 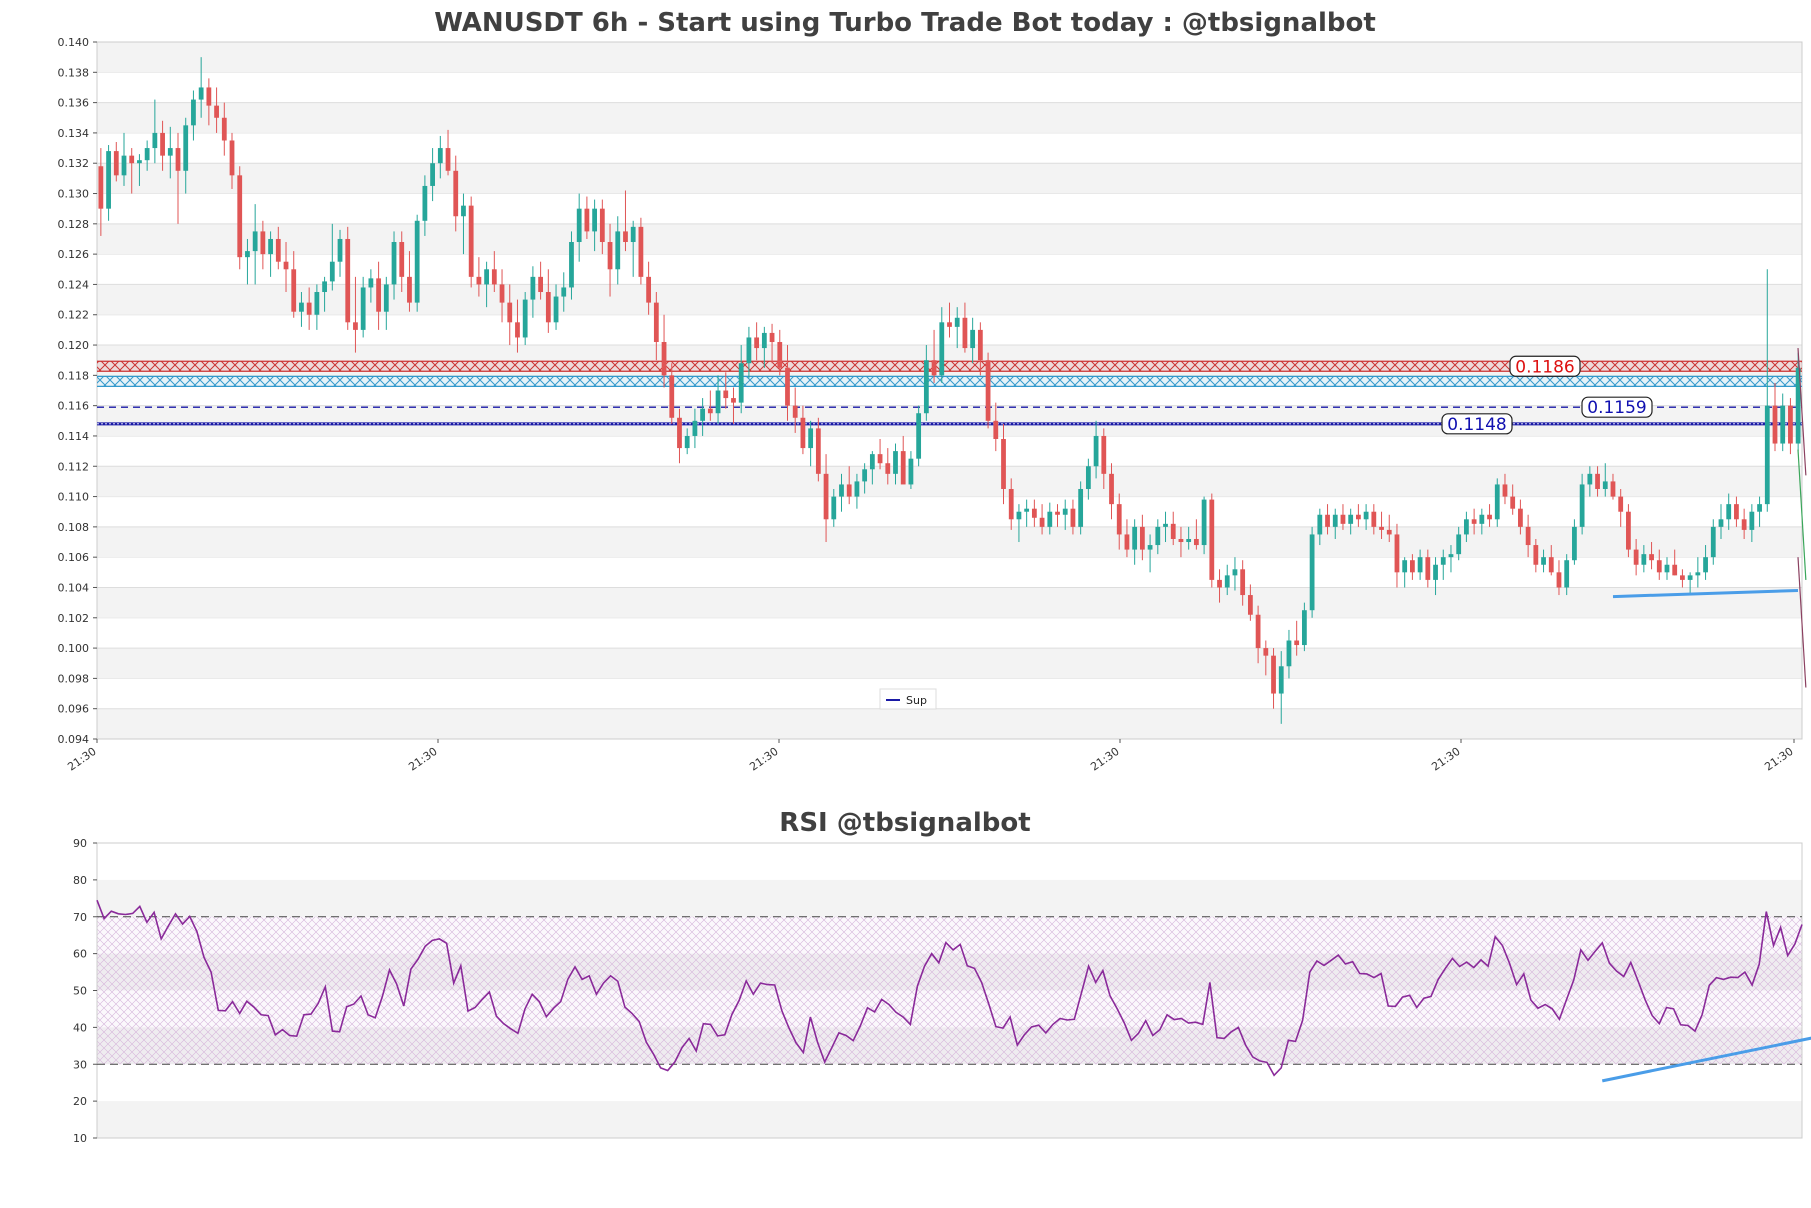 What do you see at coordinates (74, 436) in the screenshot?
I see `y-tick-label: 0.114` at bounding box center [74, 436].